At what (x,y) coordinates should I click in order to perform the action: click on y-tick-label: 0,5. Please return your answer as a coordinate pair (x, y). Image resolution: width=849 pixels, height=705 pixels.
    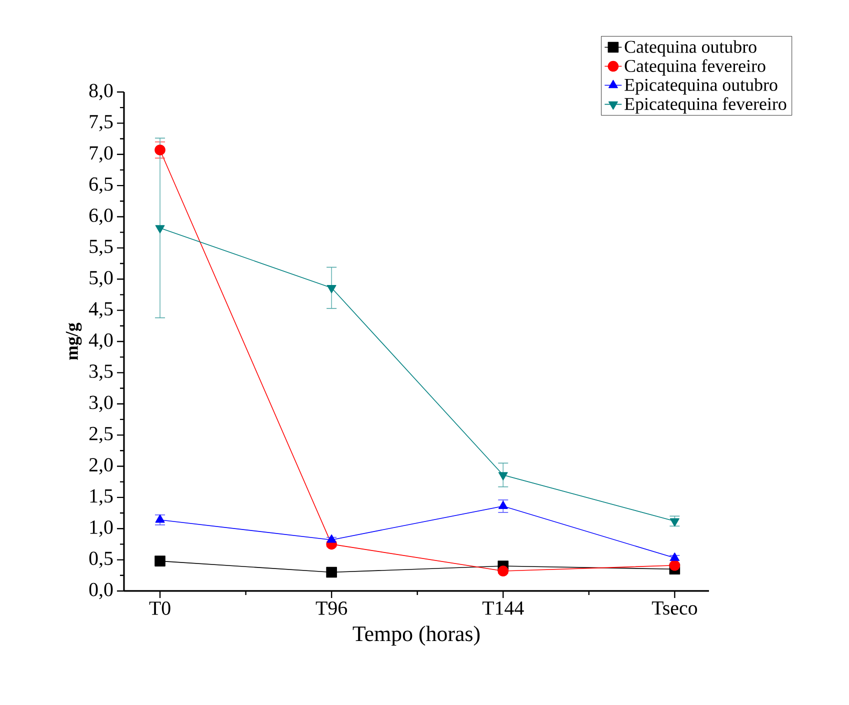
    Looking at the image, I should click on (101, 560).